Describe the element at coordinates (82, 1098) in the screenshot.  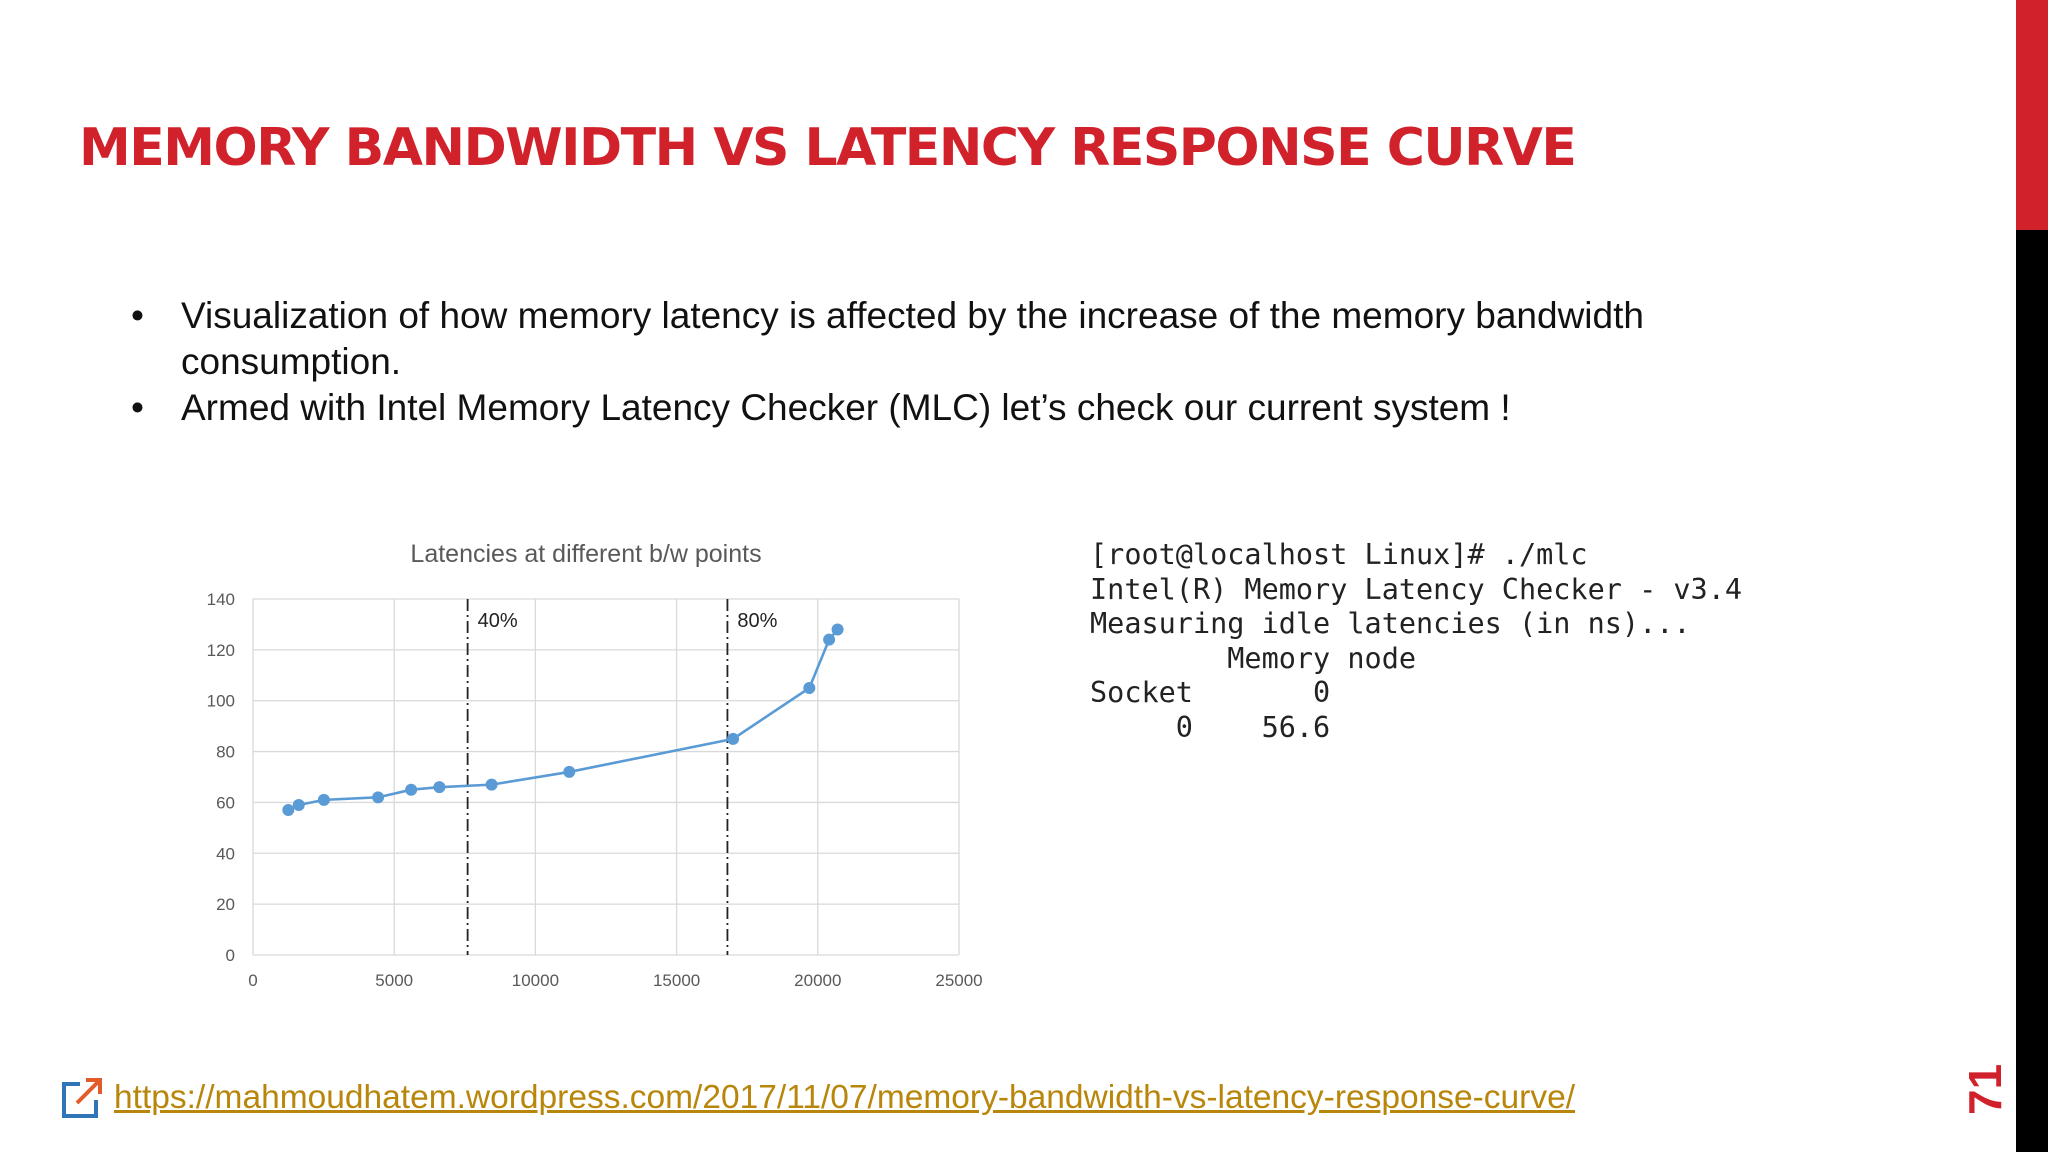
I see `external-link-icon` at that location.